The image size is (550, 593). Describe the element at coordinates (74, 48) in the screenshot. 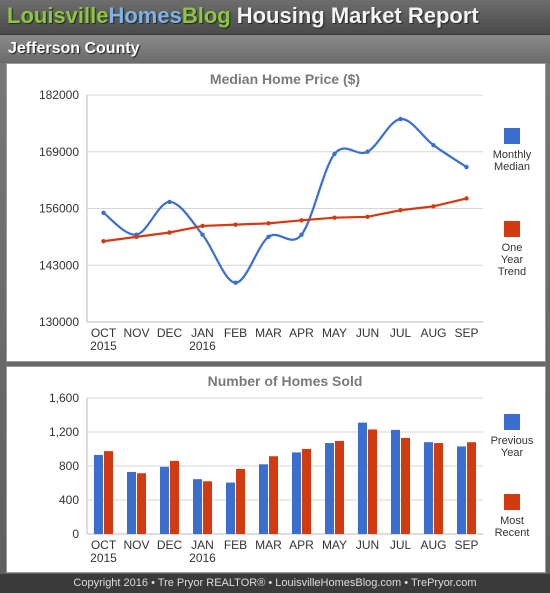

I see `region-label: Jefferson County` at that location.